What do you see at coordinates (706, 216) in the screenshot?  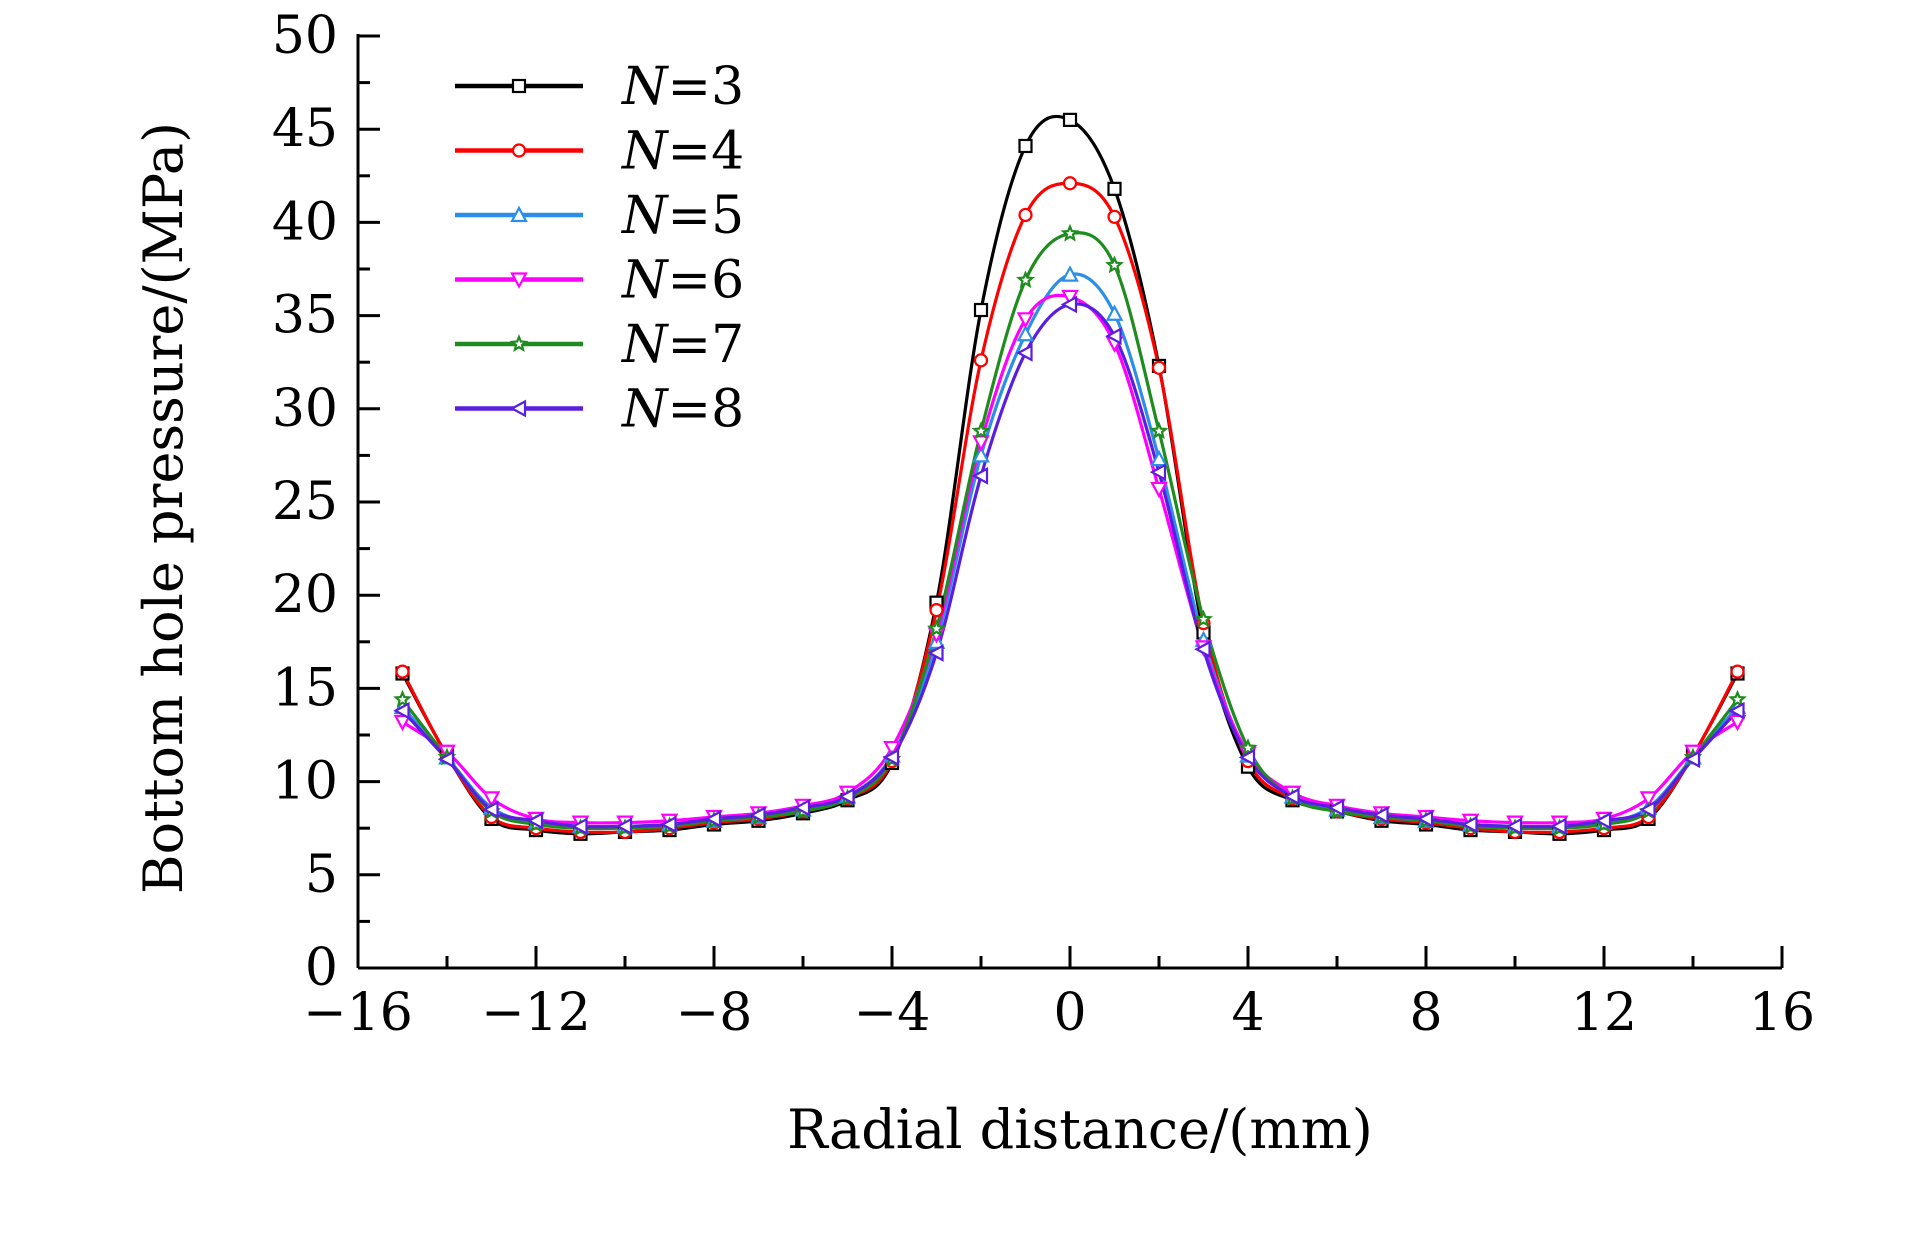 I see `legend-label-value: =5` at bounding box center [706, 216].